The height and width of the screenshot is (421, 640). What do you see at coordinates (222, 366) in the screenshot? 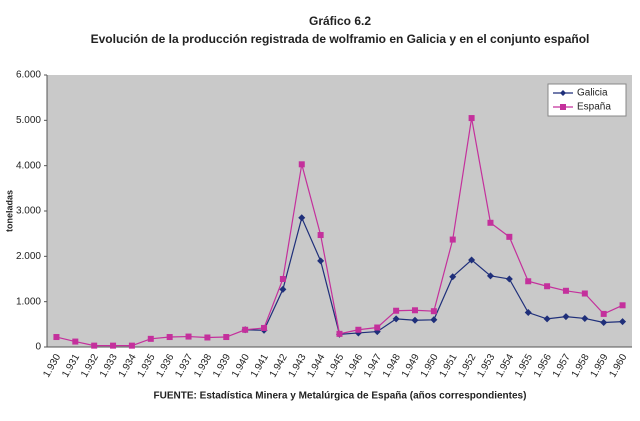
I see `x-tick-label: 1.939` at bounding box center [222, 366].